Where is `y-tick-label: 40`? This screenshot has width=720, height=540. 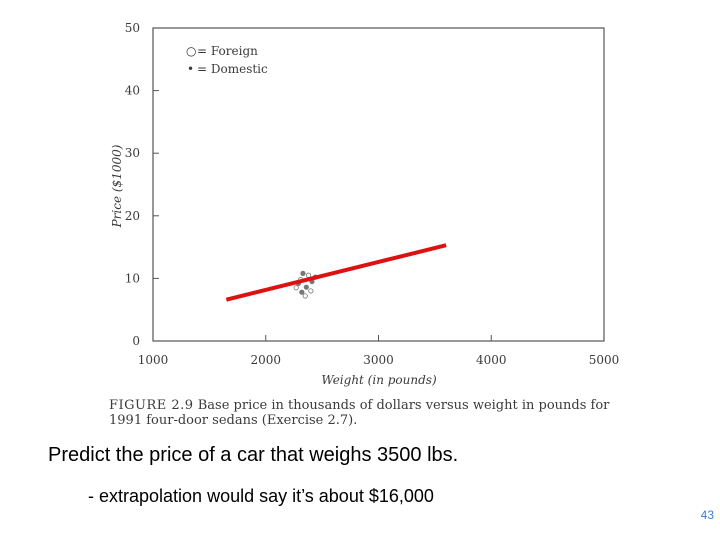 y-tick-label: 40 is located at coordinates (132, 91).